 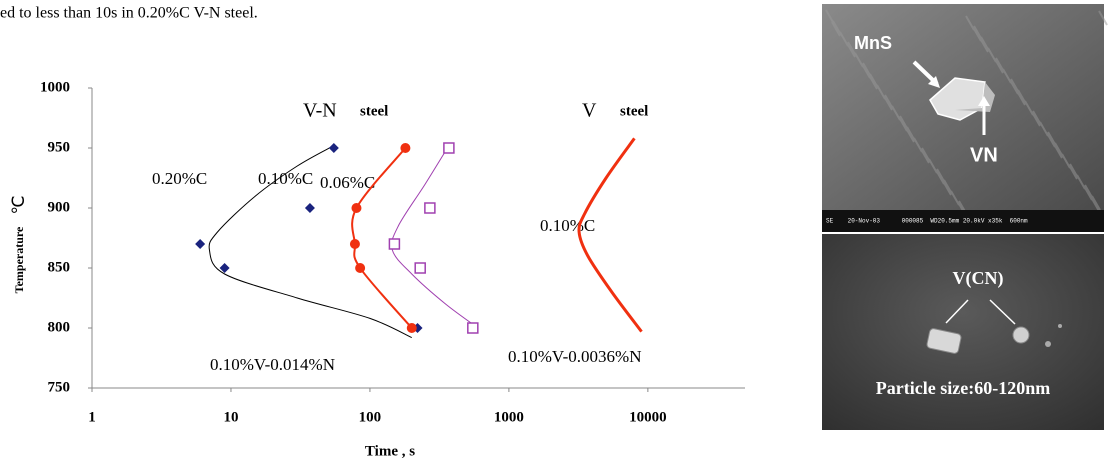 What do you see at coordinates (18, 204) in the screenshot?
I see `y-axis-unit: ℃` at bounding box center [18, 204].